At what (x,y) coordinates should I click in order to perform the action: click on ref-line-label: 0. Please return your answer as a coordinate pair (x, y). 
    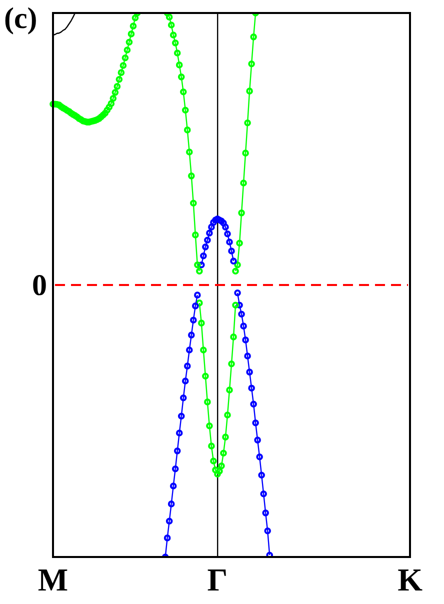
    Looking at the image, I should click on (39, 285).